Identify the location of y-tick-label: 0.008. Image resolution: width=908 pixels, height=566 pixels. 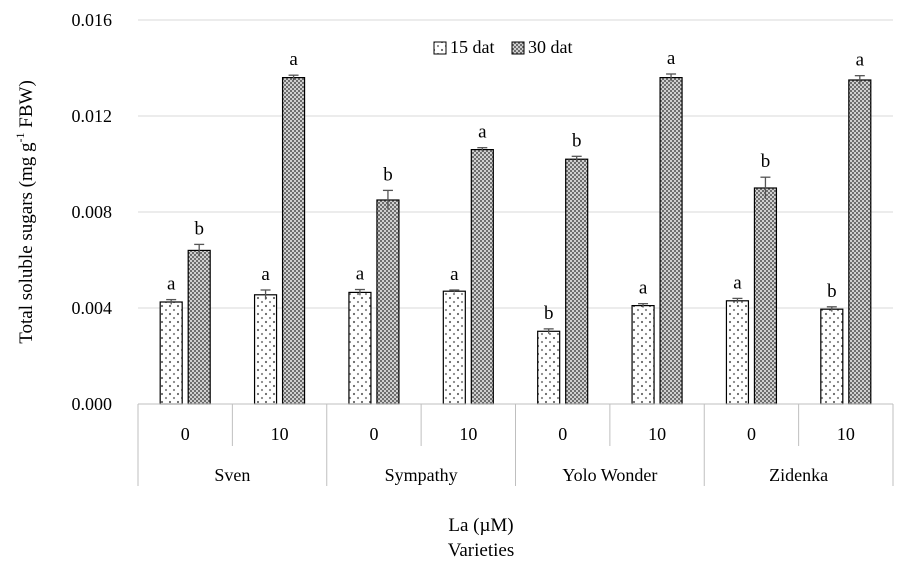
(92, 212).